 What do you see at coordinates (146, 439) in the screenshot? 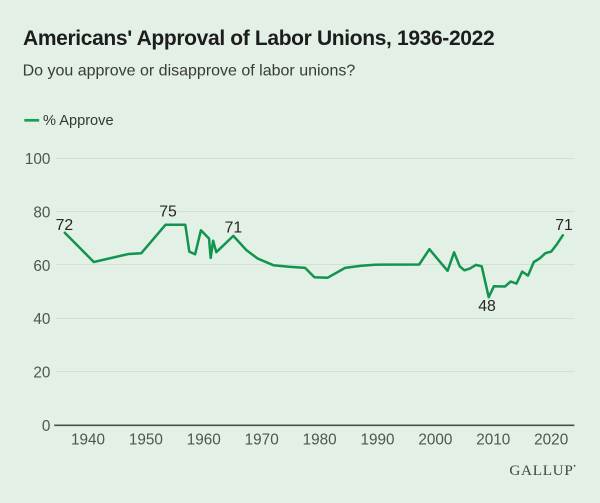
I see `svg-text: 1950` at bounding box center [146, 439].